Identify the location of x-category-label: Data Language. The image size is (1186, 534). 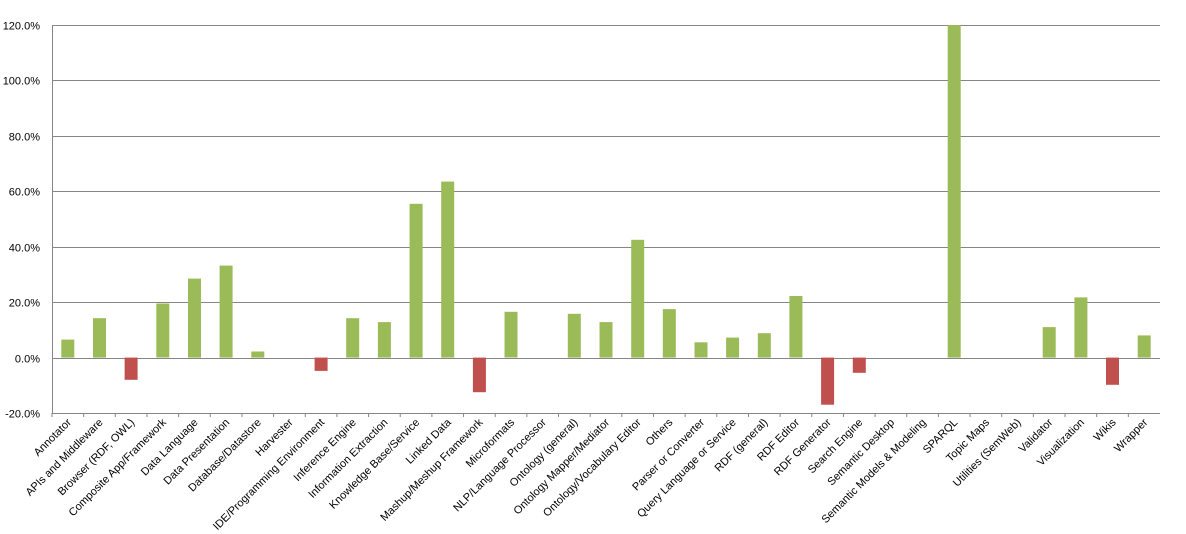
(170, 448).